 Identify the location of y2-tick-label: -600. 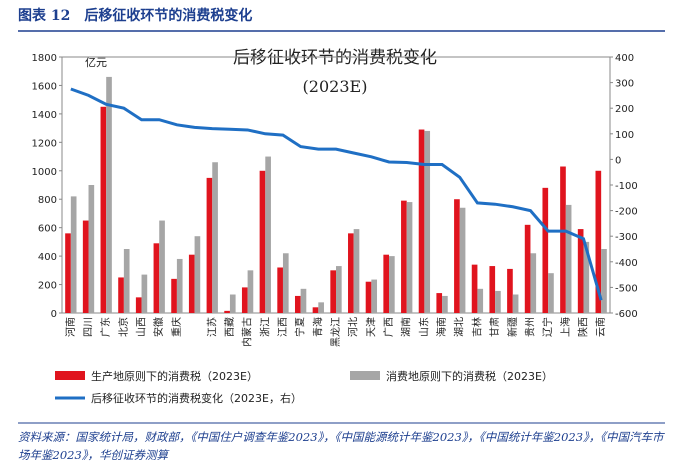
(626, 314).